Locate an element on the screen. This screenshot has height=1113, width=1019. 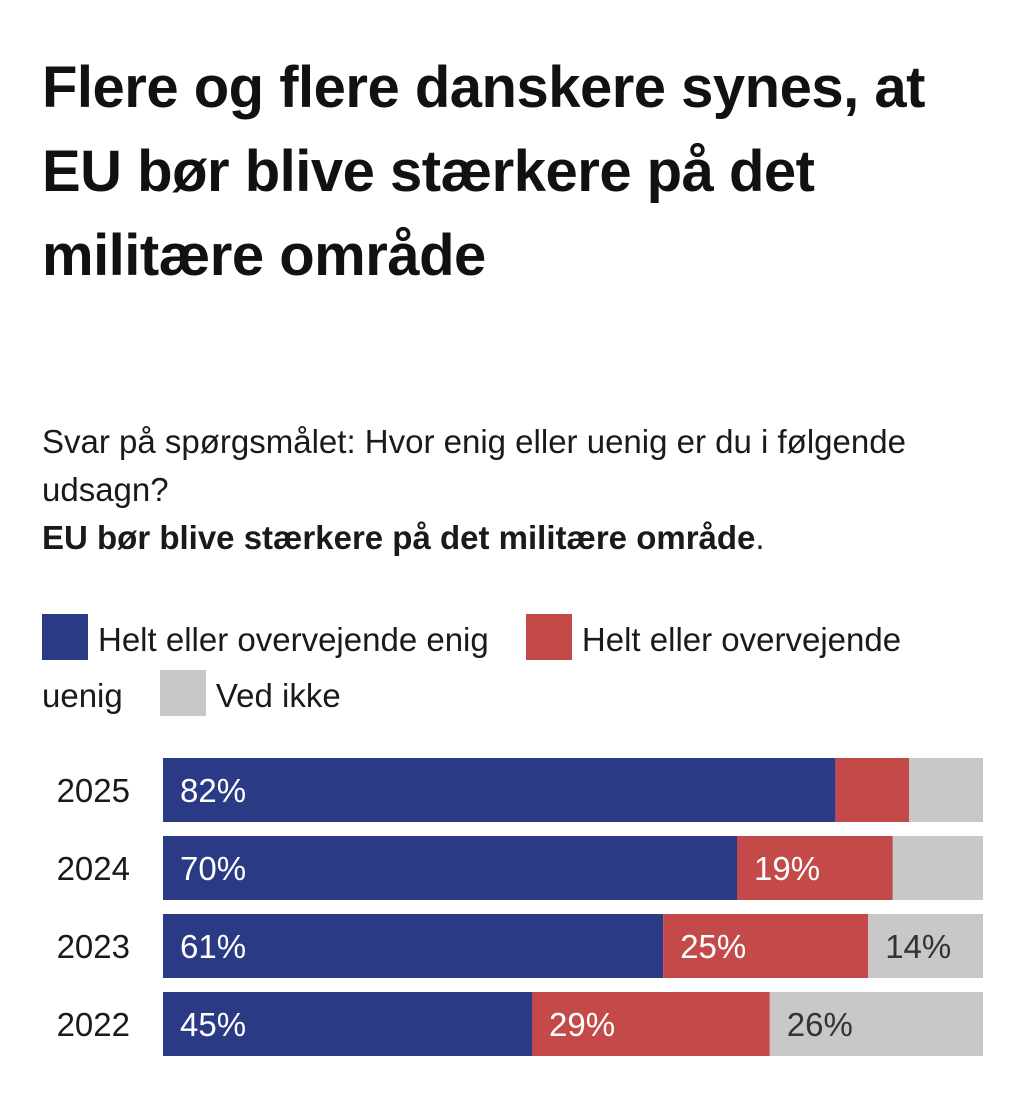
category-label-2025: 2025 is located at coordinates (93, 790).